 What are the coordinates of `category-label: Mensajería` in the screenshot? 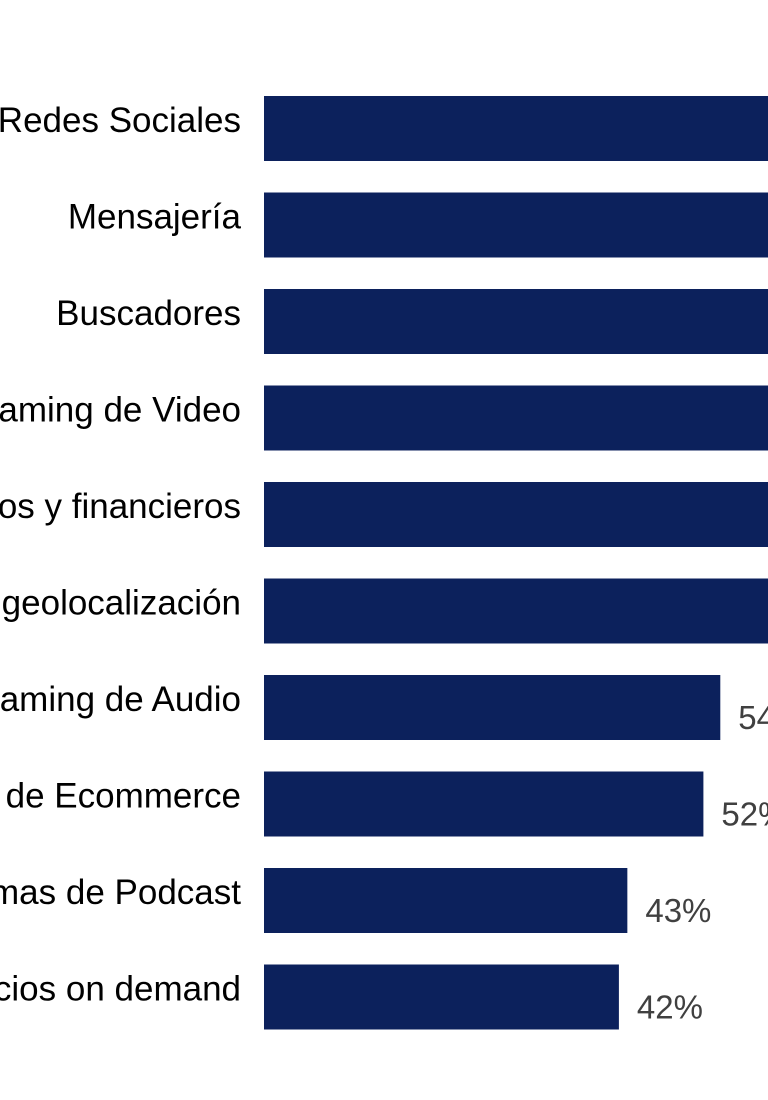 It's located at (155, 217).